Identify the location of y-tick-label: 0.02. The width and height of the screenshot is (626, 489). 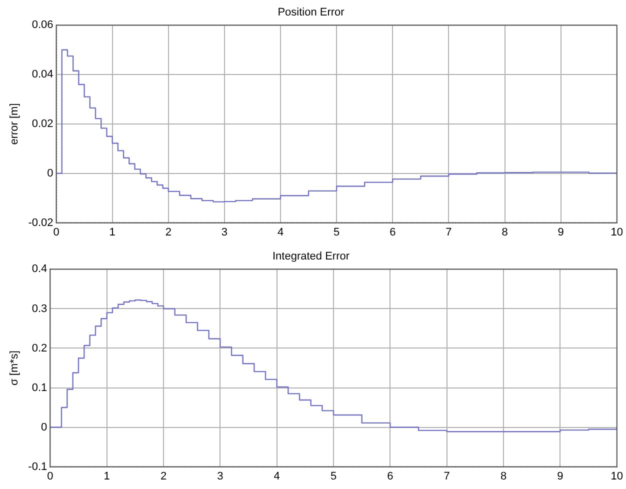
(43, 124).